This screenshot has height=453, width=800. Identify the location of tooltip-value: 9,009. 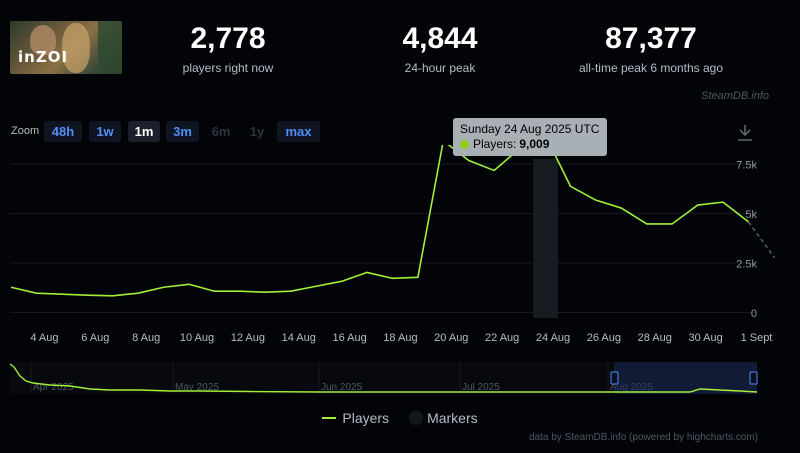
(534, 144).